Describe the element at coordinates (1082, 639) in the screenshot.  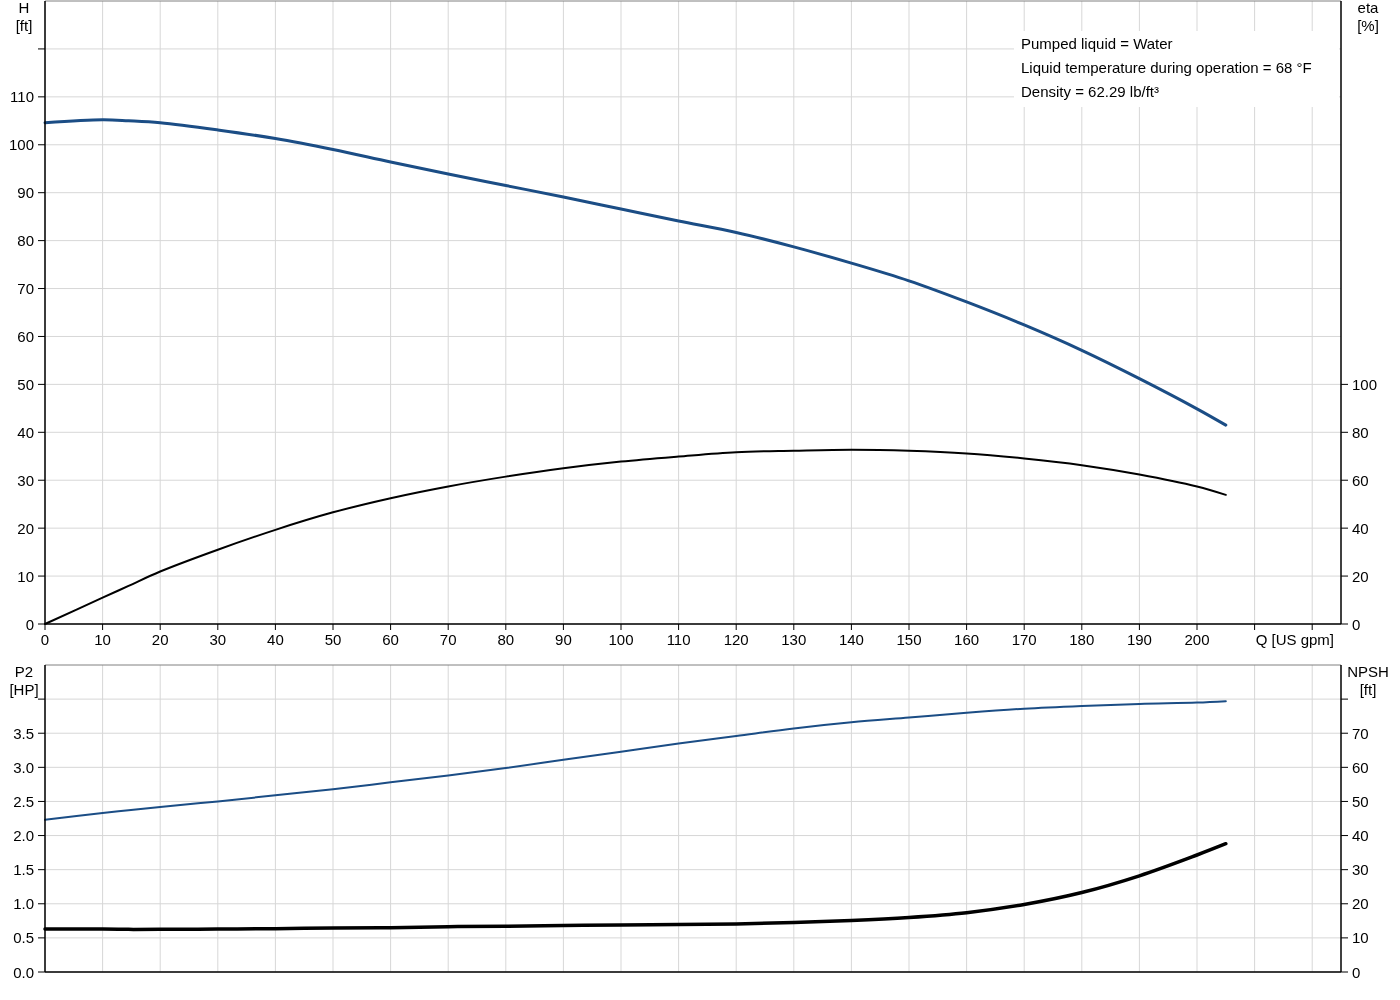
I see `x-tick-label: 180` at that location.